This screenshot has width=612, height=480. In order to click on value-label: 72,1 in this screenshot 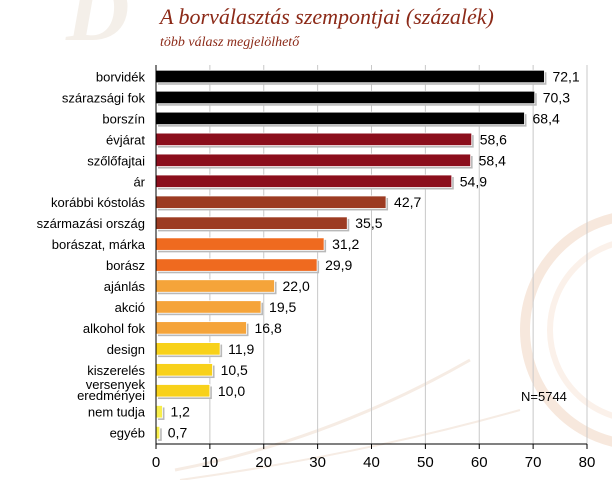, I will do `click(565, 77)`.